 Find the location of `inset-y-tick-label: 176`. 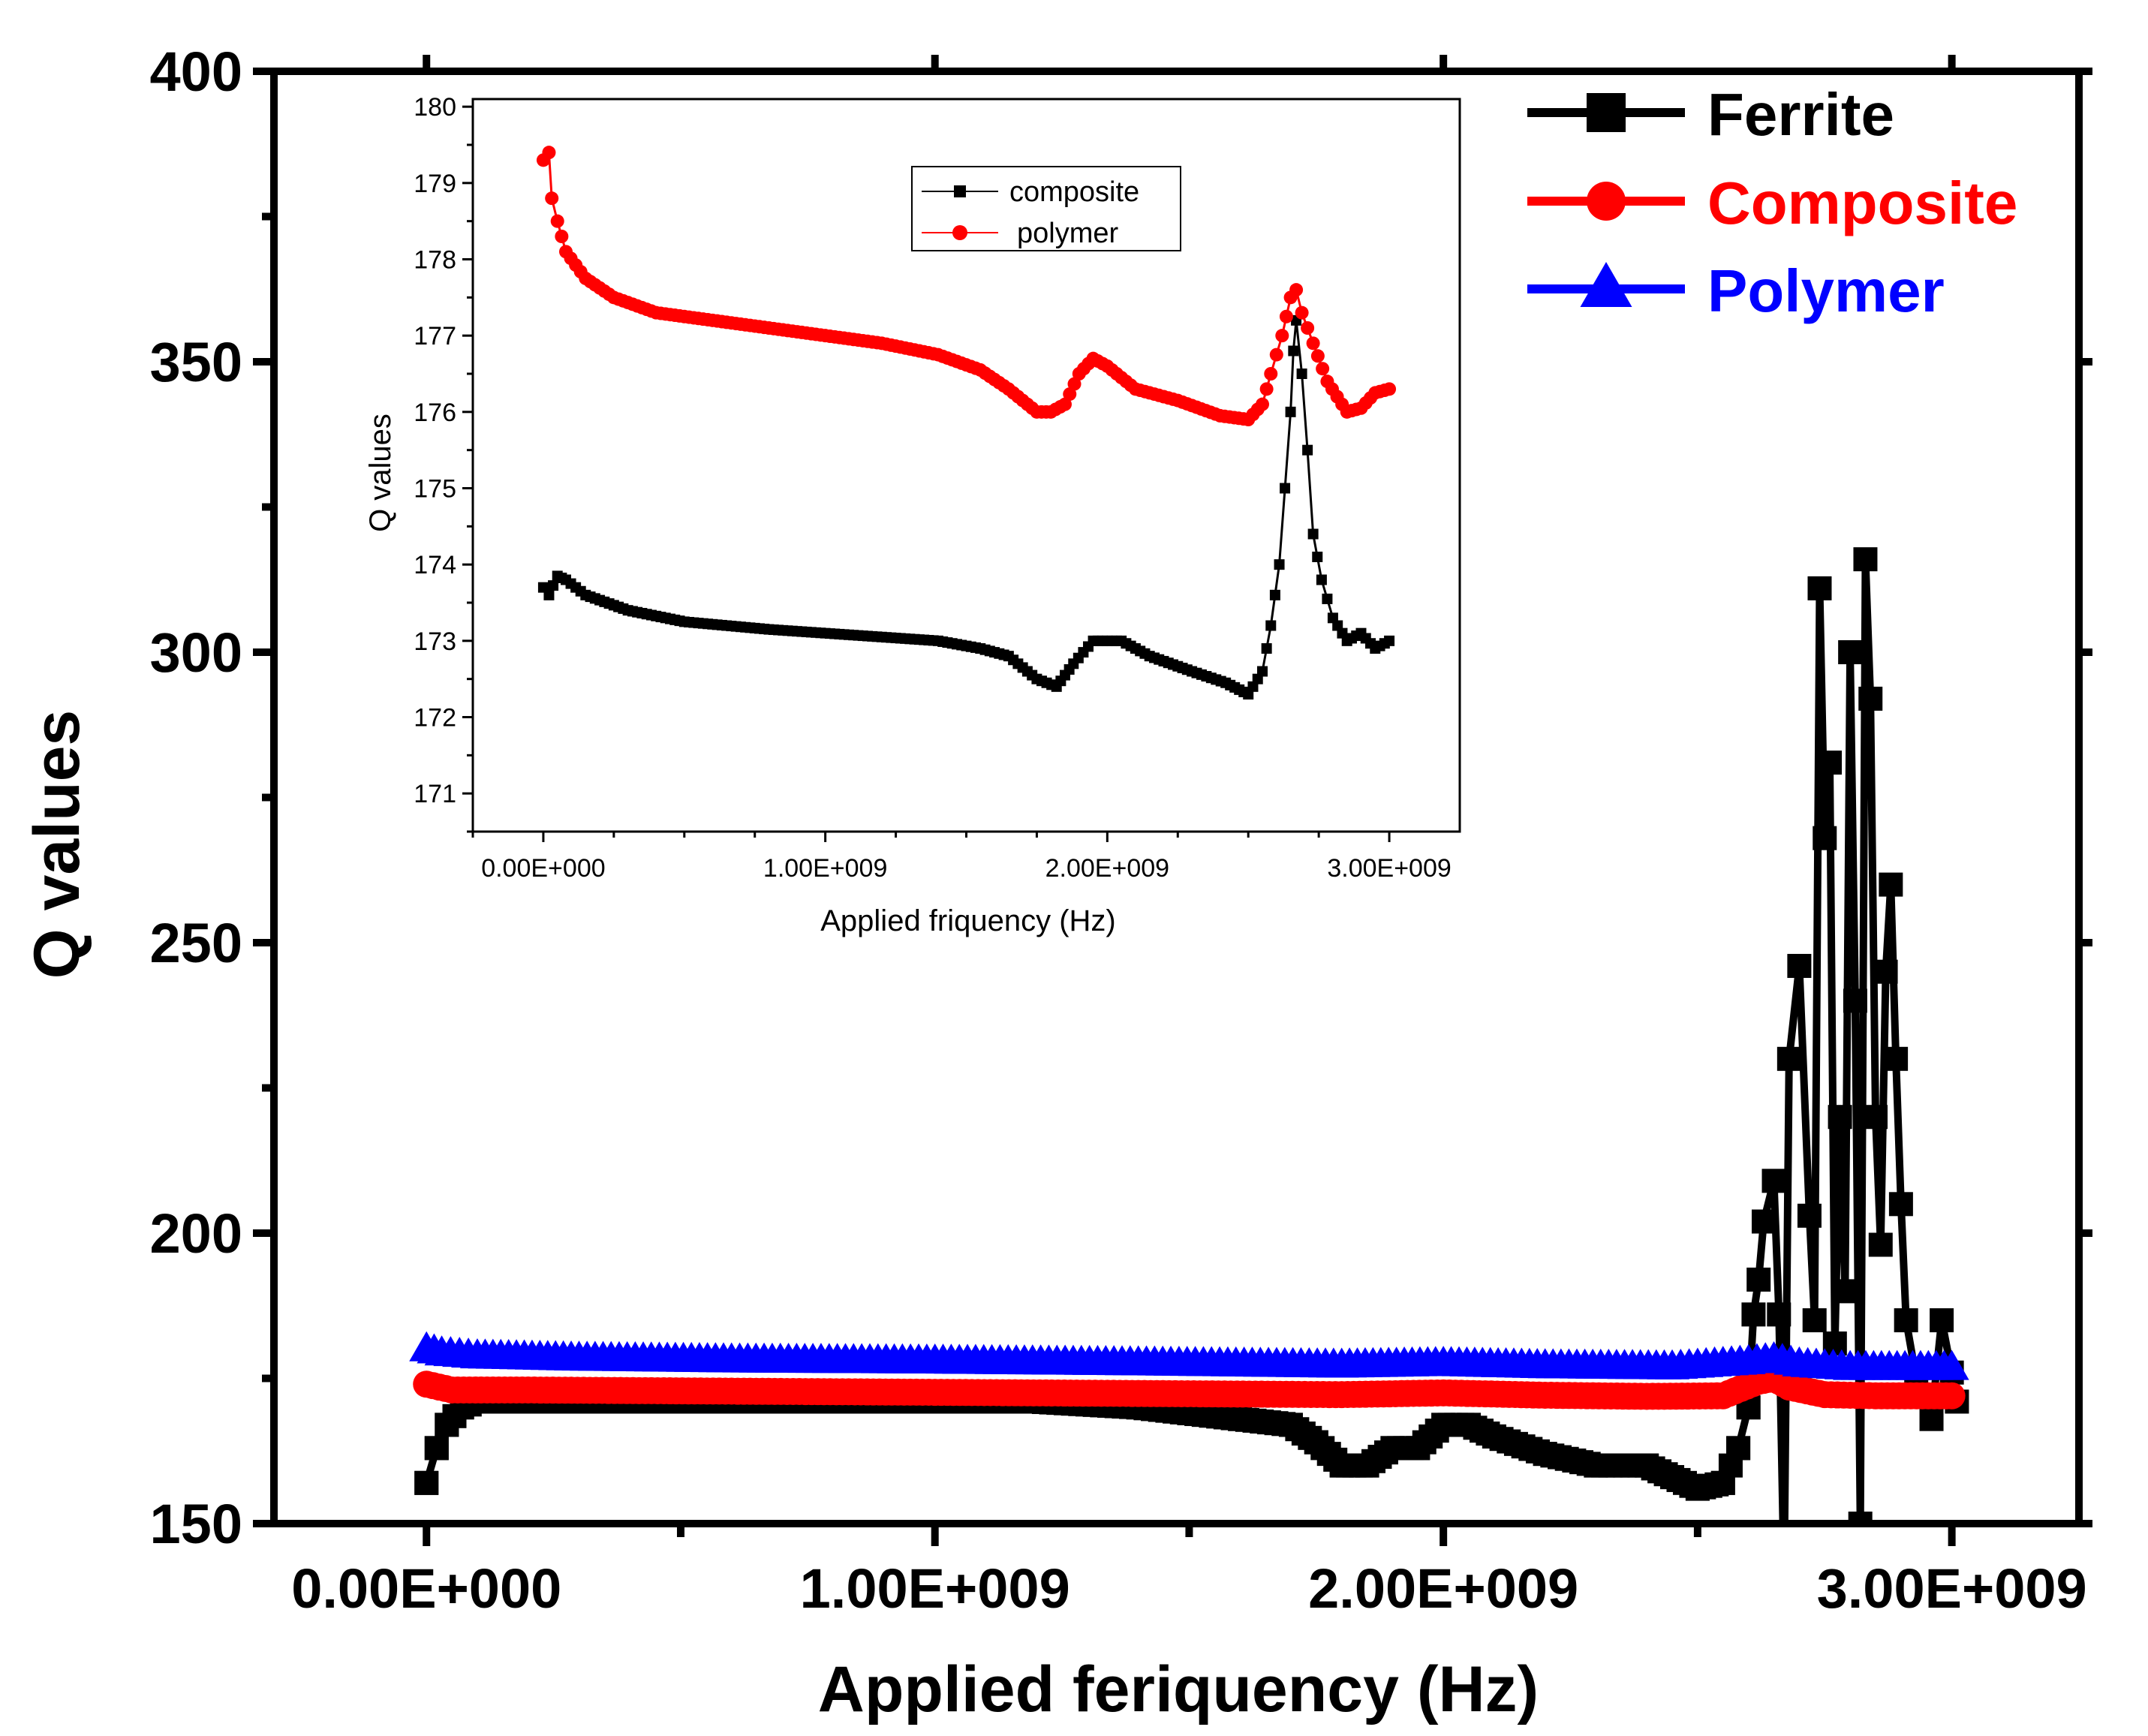

inset-y-tick-label: 176 is located at coordinates (435, 413).